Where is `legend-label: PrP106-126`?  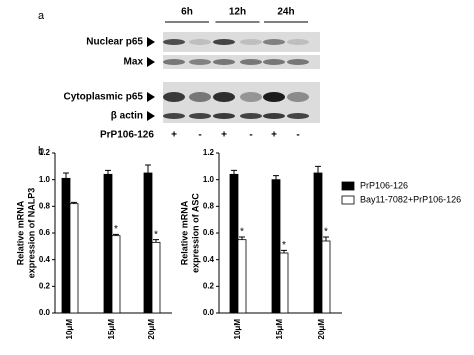
legend-label: PrP106-126 is located at coordinates (384, 185).